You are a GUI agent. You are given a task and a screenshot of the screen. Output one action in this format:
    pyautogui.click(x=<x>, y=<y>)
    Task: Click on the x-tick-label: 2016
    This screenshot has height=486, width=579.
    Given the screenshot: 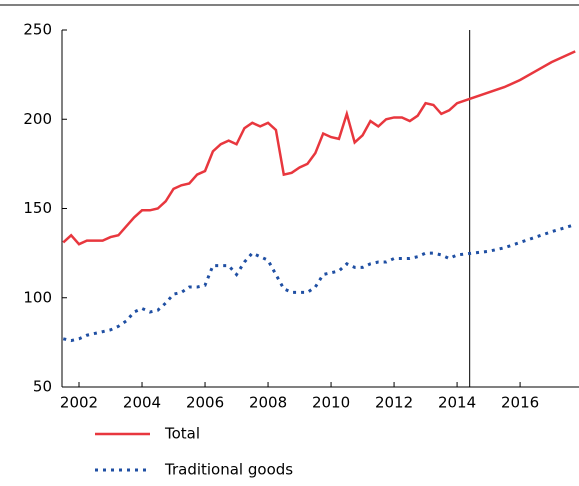 What is the action you would take?
    pyautogui.click(x=520, y=403)
    